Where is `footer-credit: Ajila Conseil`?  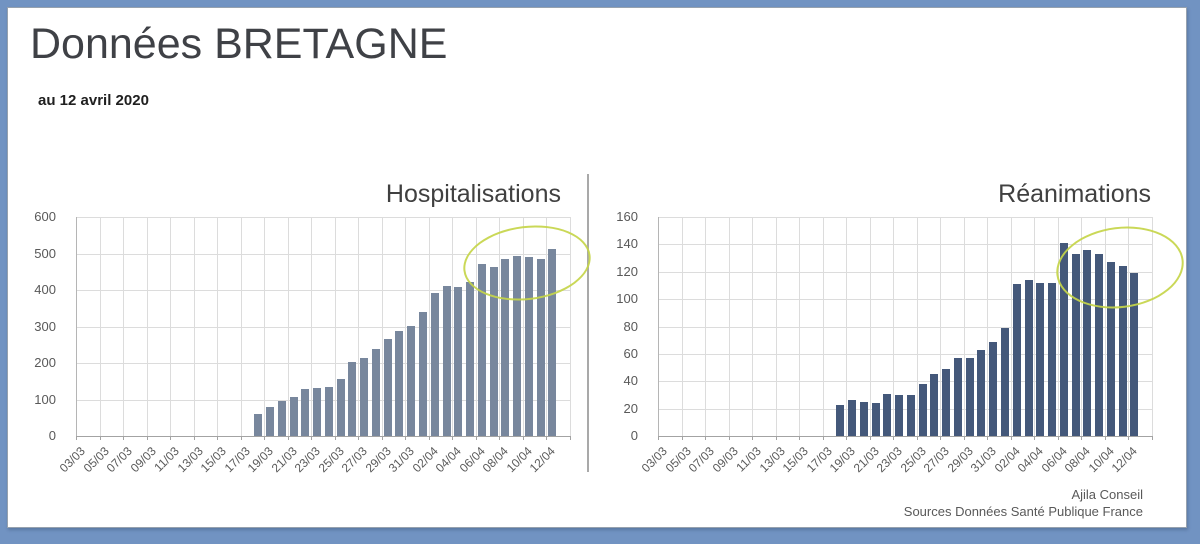 footer-credit: Ajila Conseil is located at coordinates (1107, 494).